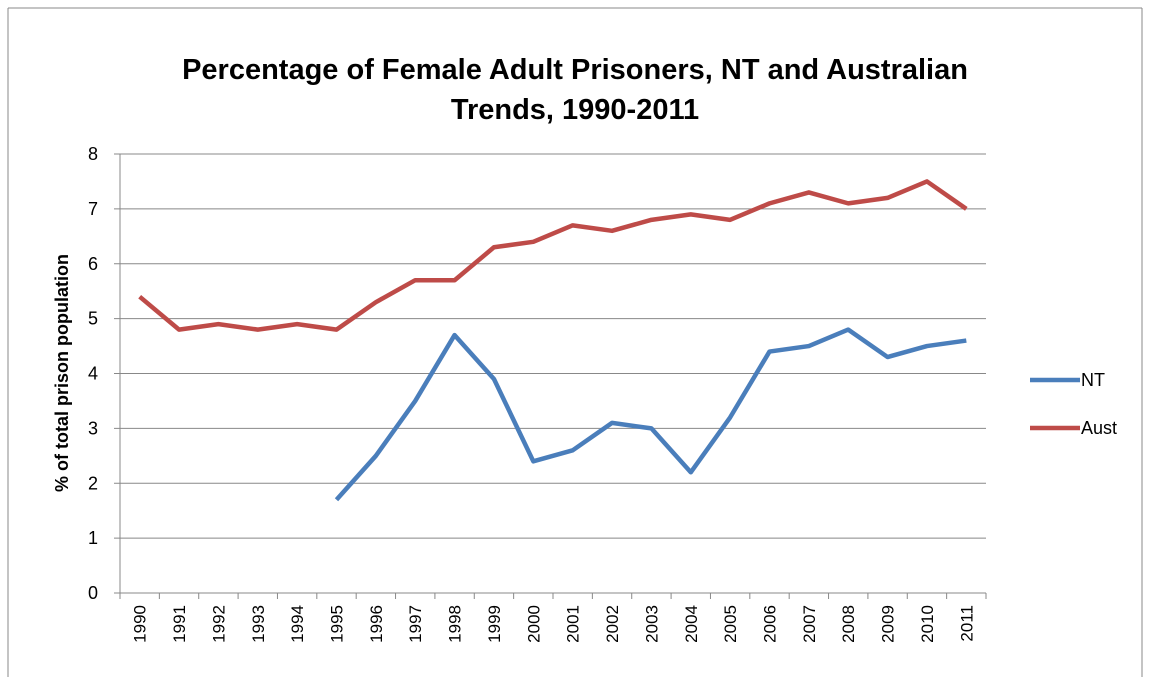 The height and width of the screenshot is (677, 1150). I want to click on x-tick-label: 2006, so click(770, 624).